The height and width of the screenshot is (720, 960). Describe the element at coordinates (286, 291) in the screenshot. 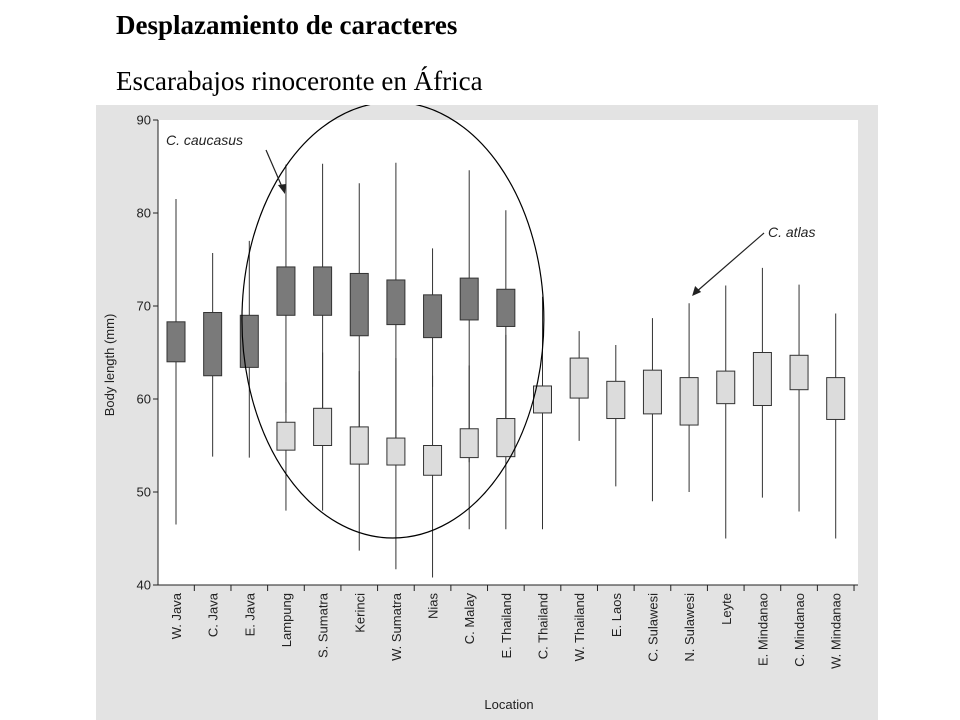

I see `box-c-caucasus-lampung` at that location.